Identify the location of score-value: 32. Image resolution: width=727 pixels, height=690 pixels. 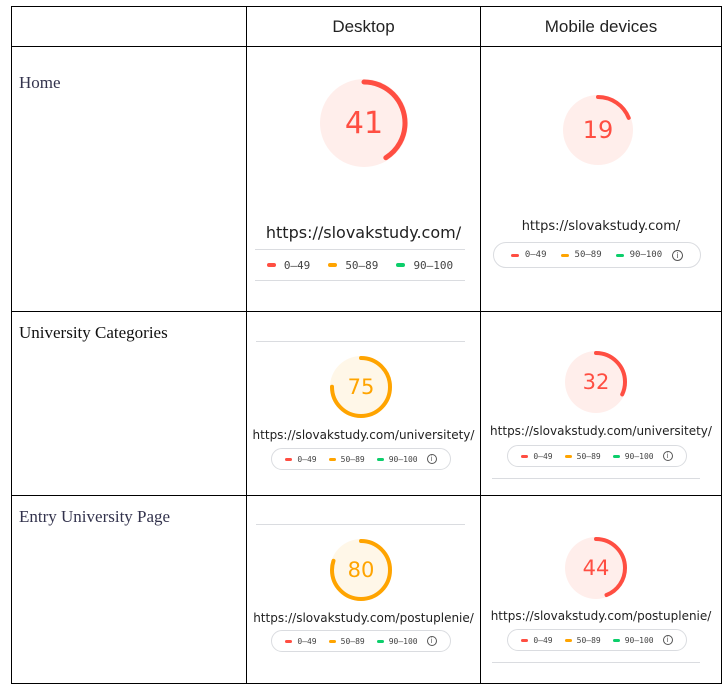
(596, 382).